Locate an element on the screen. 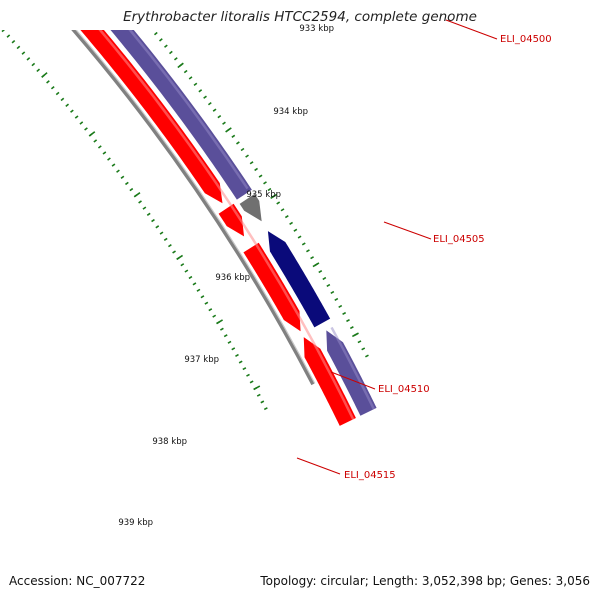  gene-label-eli-04515: ELI_04515 is located at coordinates (370, 475).